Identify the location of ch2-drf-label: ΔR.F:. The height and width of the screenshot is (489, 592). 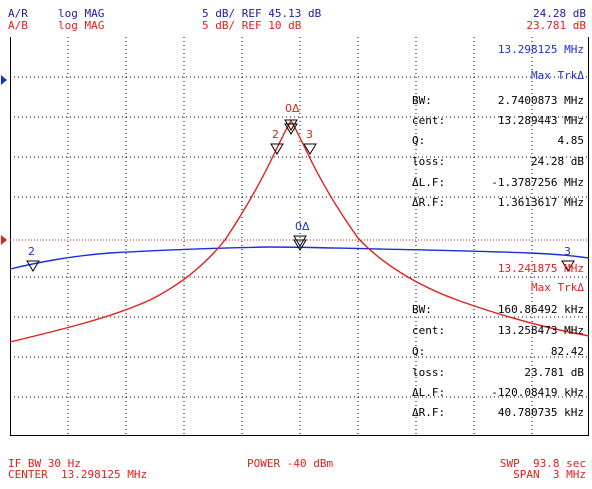
(429, 412).